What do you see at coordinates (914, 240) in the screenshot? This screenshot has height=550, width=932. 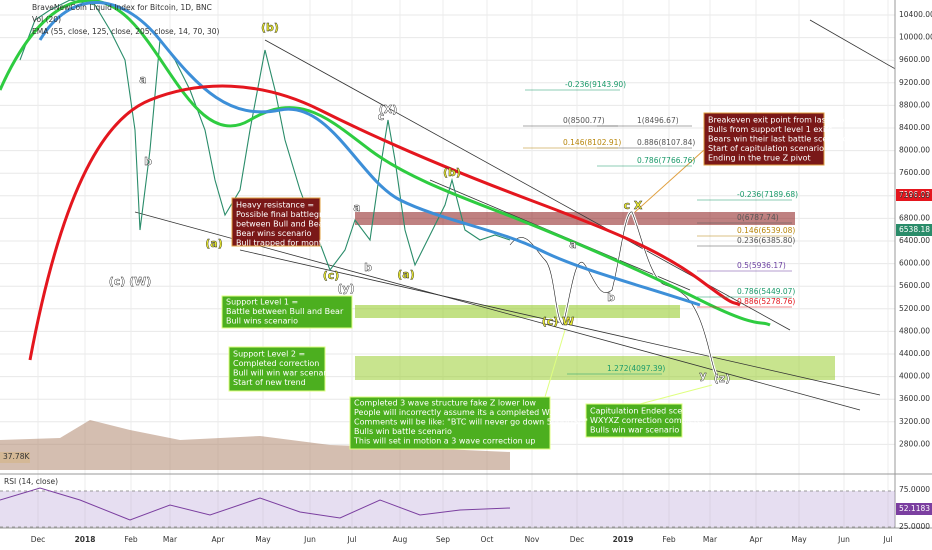 I see `price-tick-label: 6400.00` at bounding box center [914, 240].